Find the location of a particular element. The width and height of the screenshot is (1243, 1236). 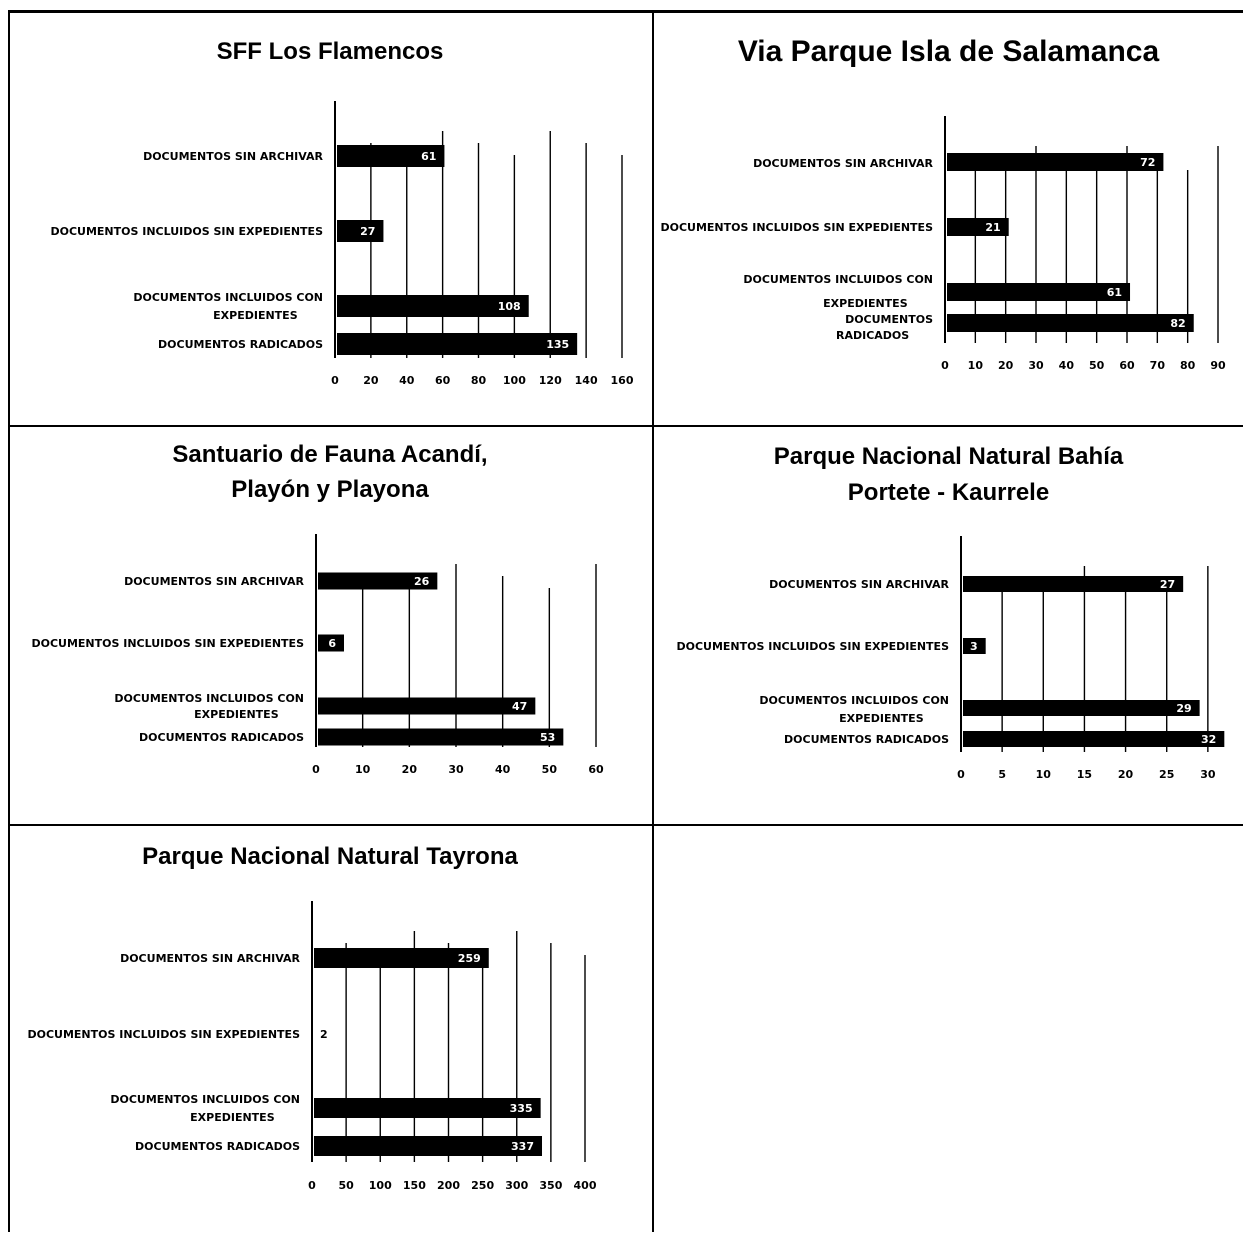

chart-title: Via Parque Isla de Salamanca is located at coordinates (949, 51).